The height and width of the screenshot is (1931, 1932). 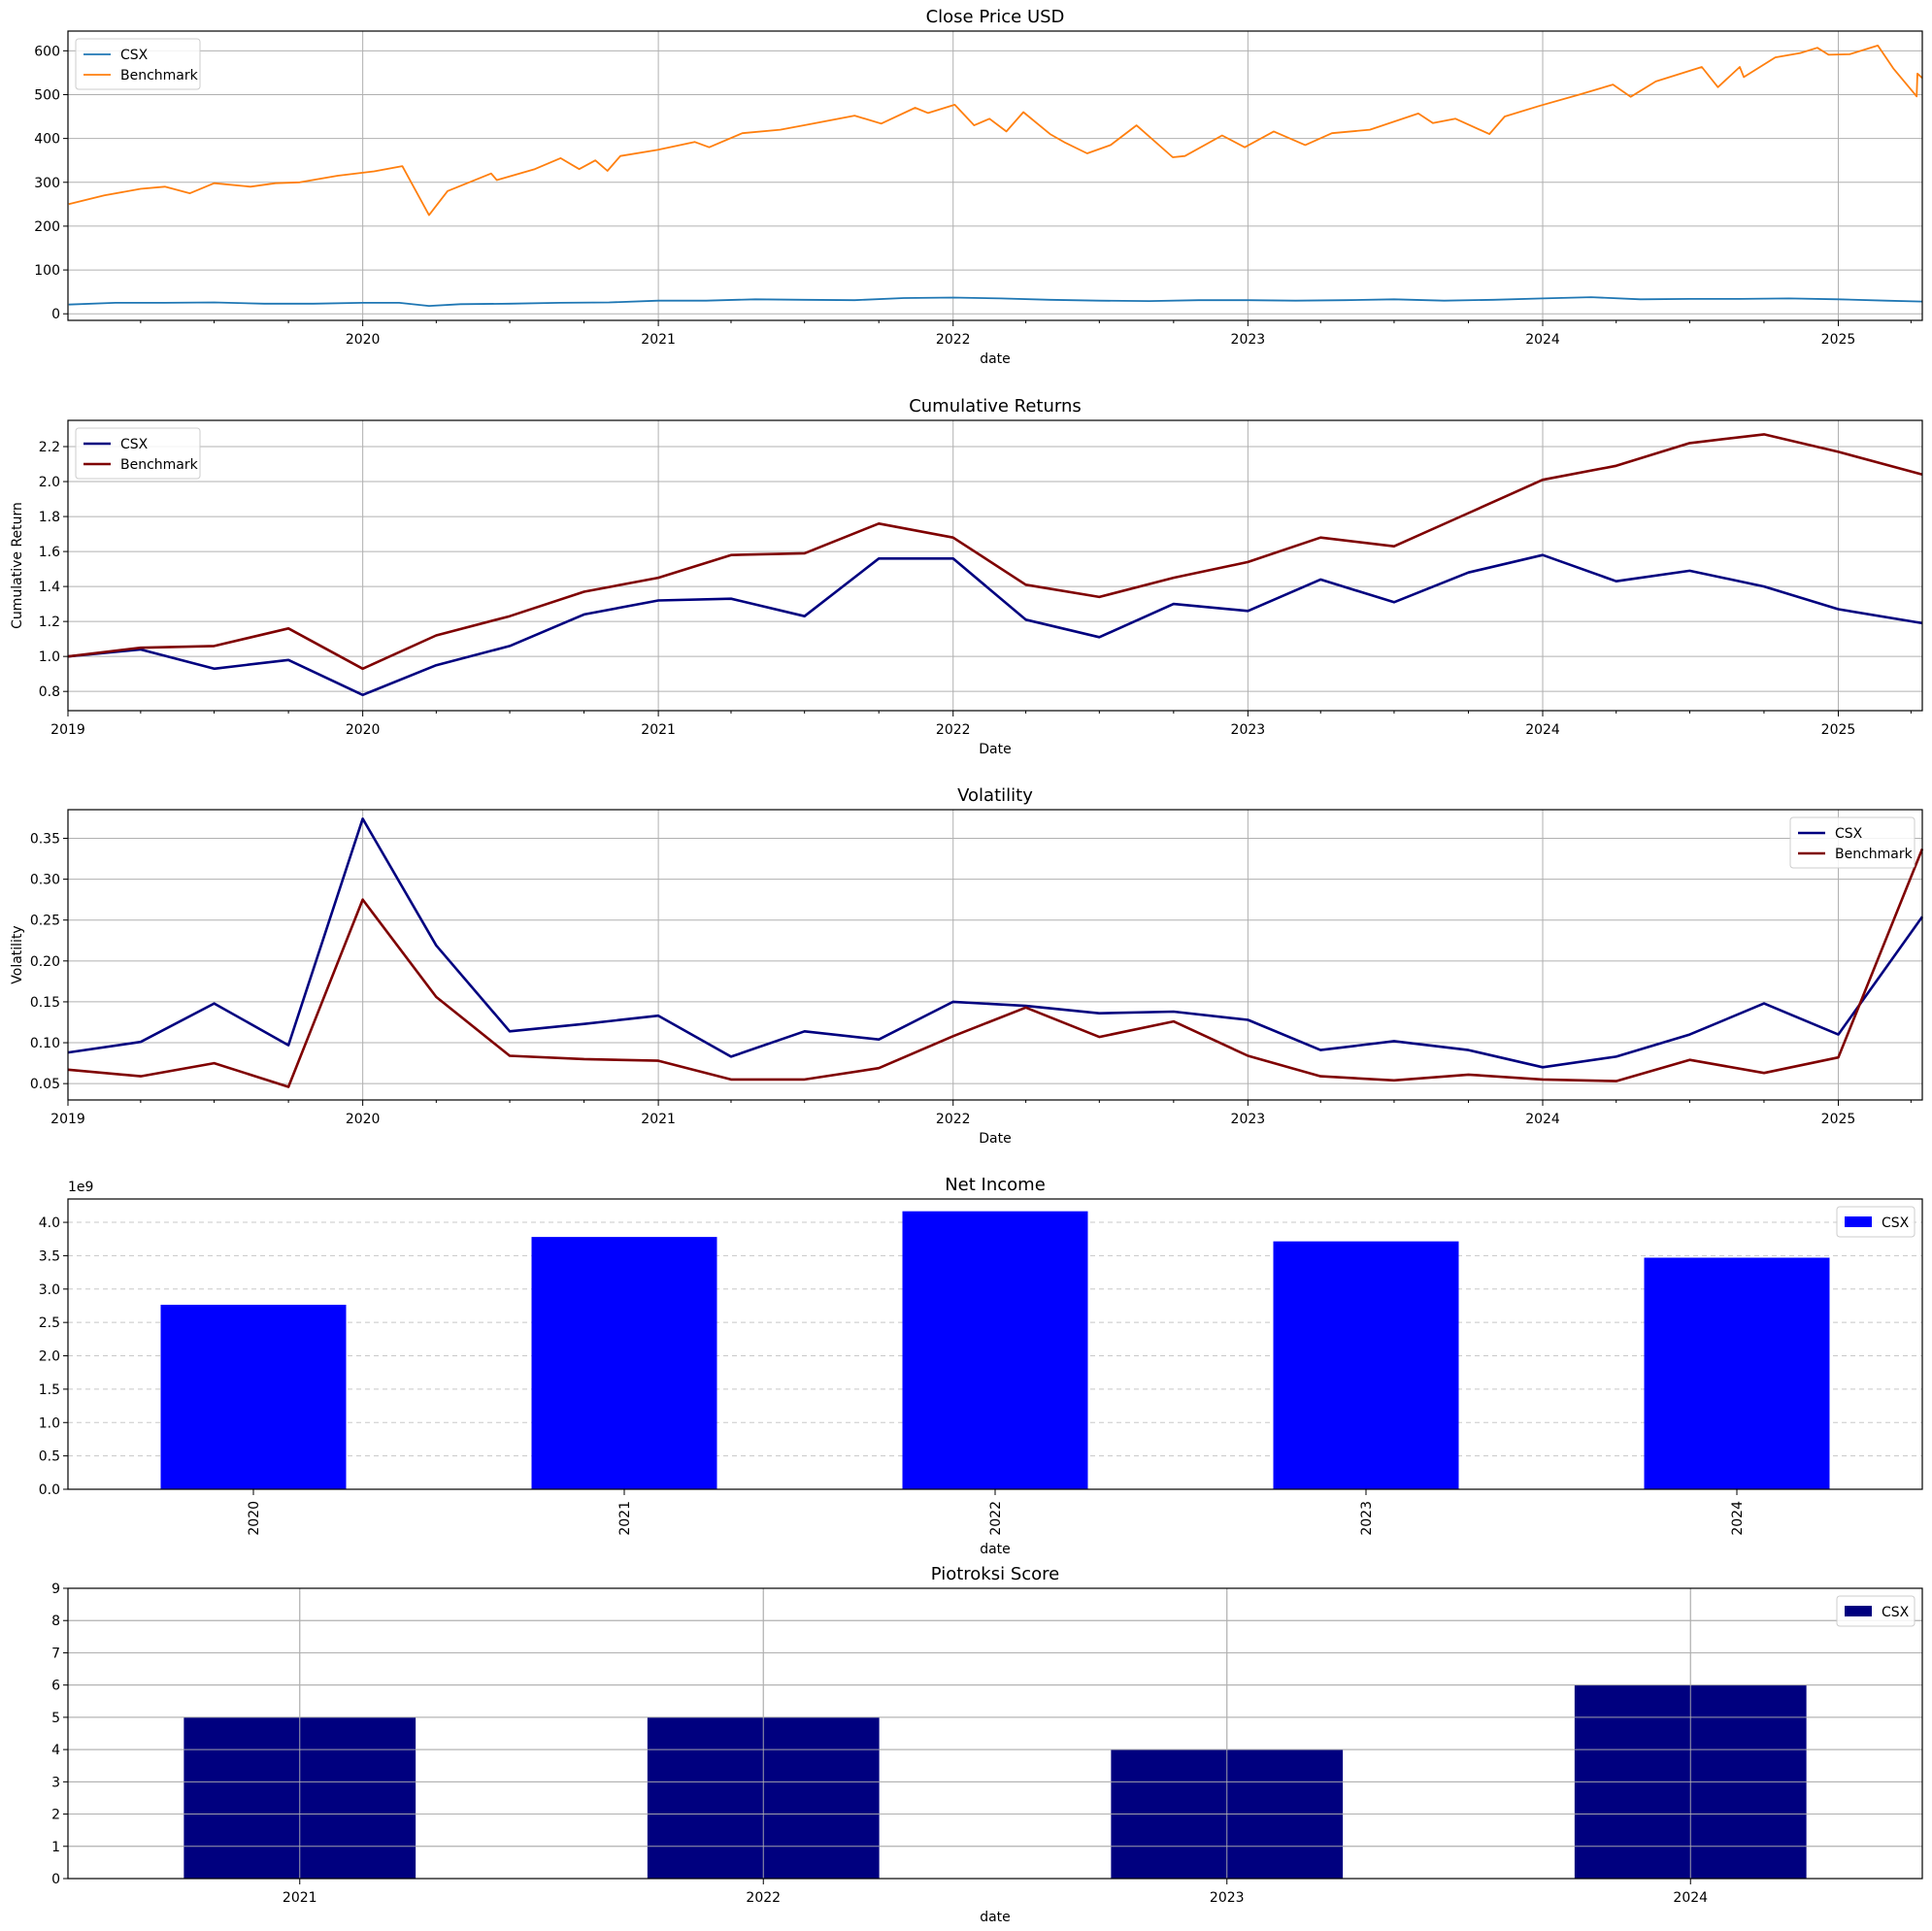 I want to click on y-tick-label: 300, so click(x=47, y=184).